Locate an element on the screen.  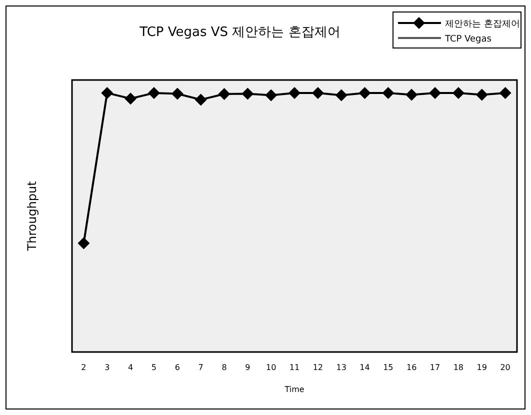
x-tick-label: 18 is located at coordinates (458, 367).